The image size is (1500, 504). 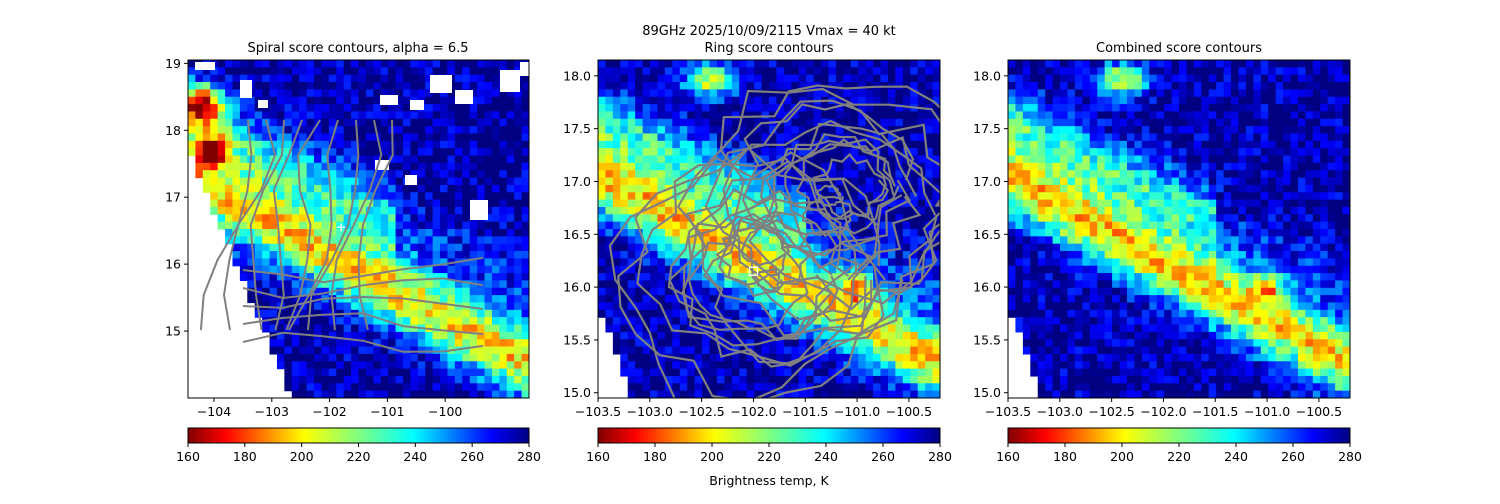 What do you see at coordinates (214, 411) in the screenshot?
I see `x-tick-label: −104` at bounding box center [214, 411].